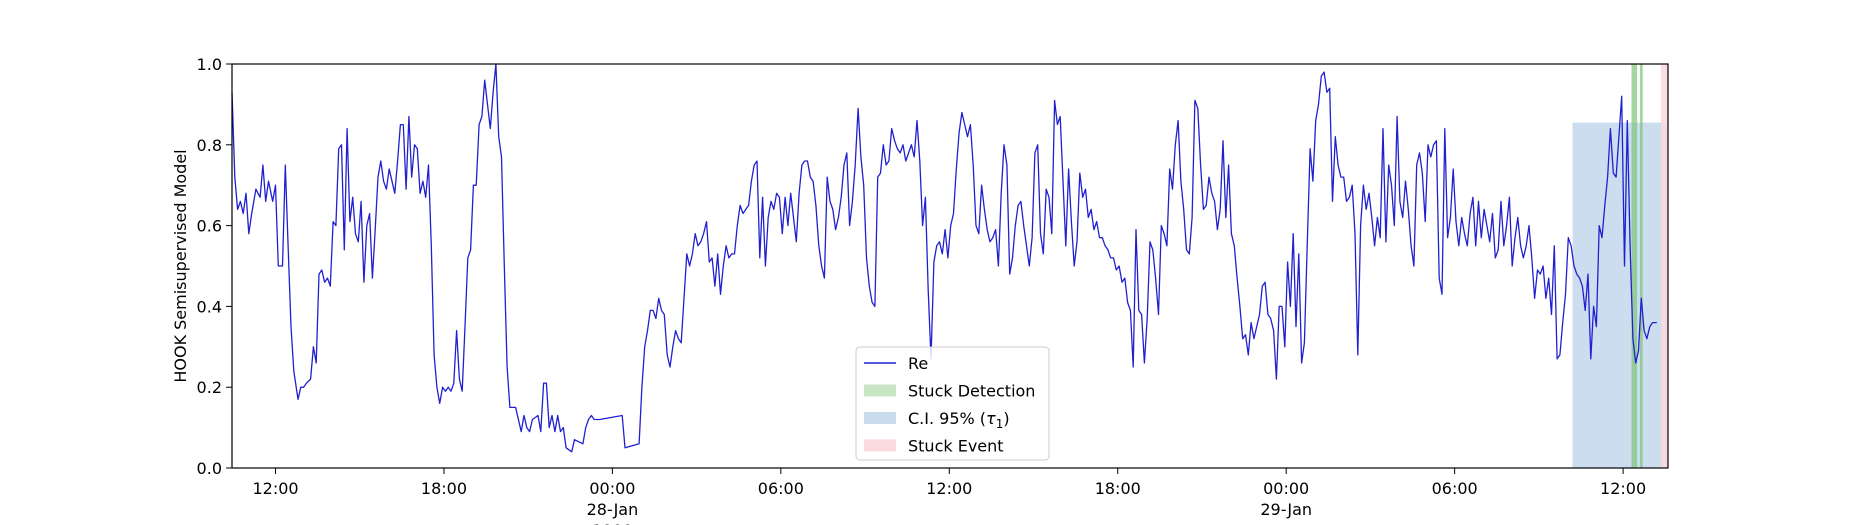 Image resolution: width=1850 pixels, height=525 pixels. I want to click on x-tick-label: 29-Jan, so click(1286, 509).